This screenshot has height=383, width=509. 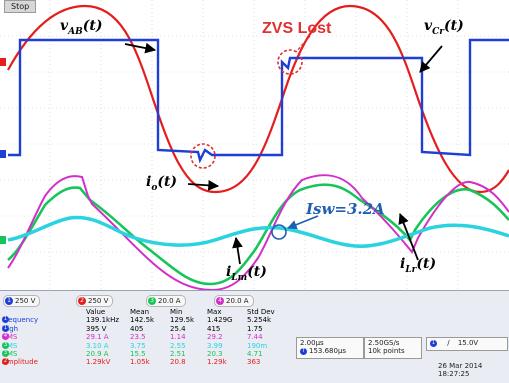 What do you see at coordinates (140, 48) in the screenshot?
I see `vab-arrow` at bounding box center [140, 48].